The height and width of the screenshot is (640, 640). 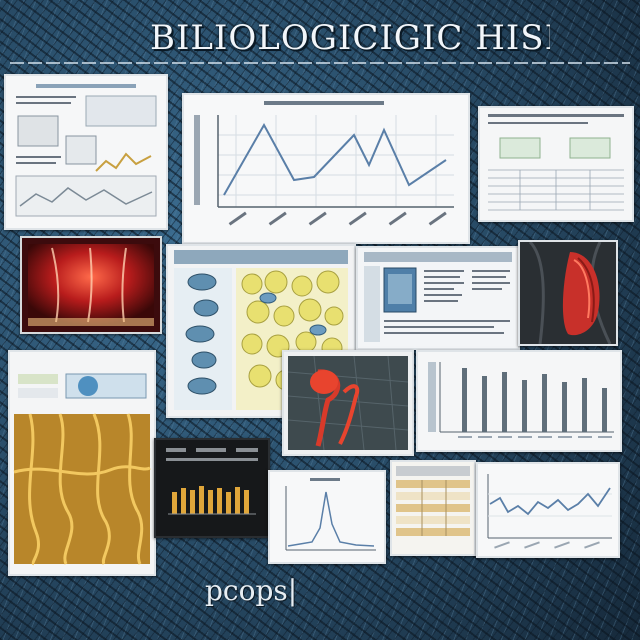 I want to click on line-series, so click(x=335, y=159).